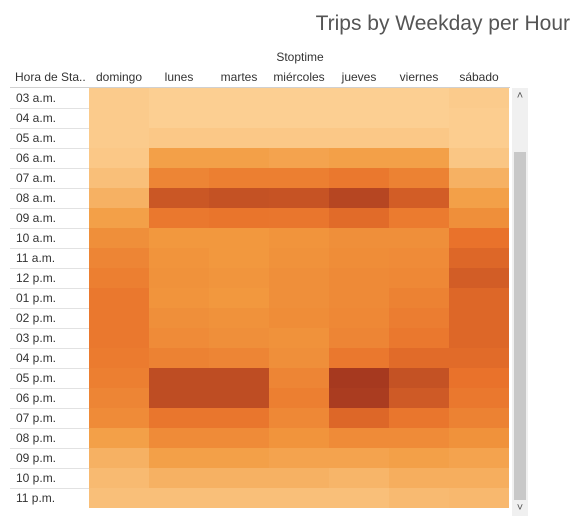 Image resolution: width=584 pixels, height=516 pixels. What do you see at coordinates (479, 77) in the screenshot?
I see `column-header: sábado` at bounding box center [479, 77].